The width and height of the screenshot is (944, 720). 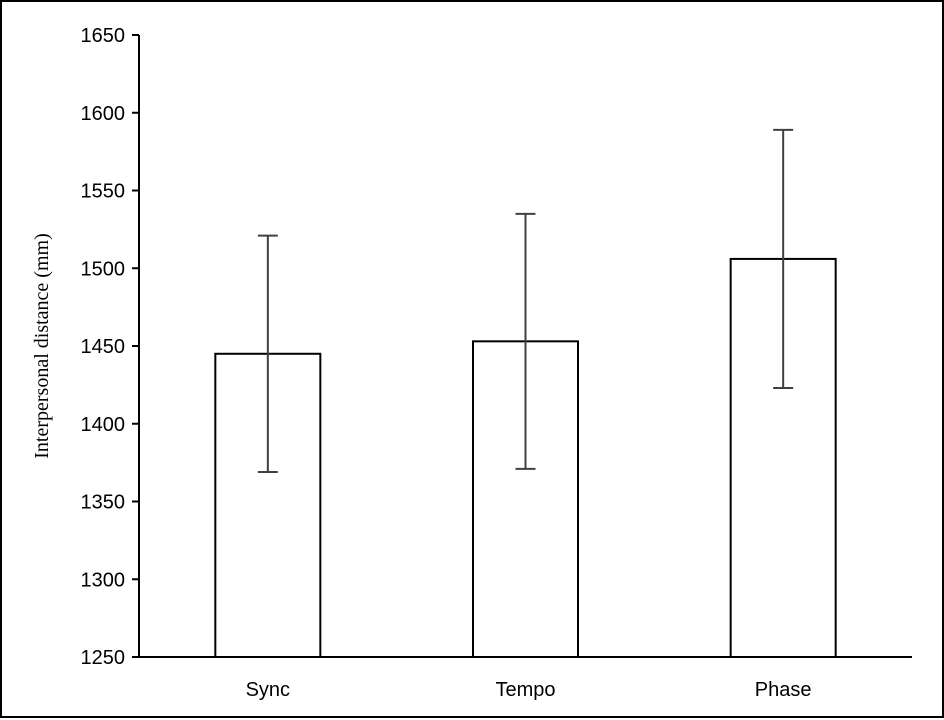 I want to click on y-tick-label: 1500, so click(x=103, y=269).